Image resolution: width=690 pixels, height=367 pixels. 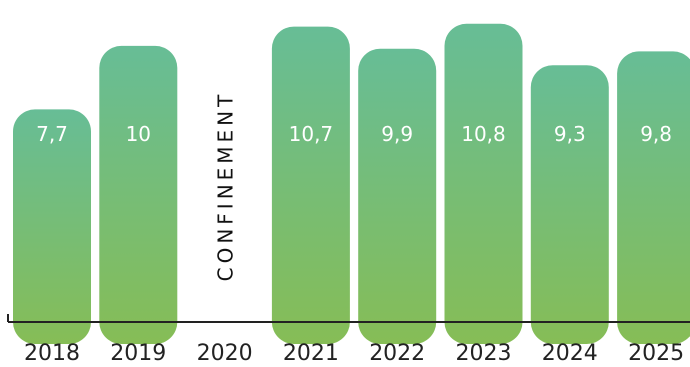 I want to click on bar-value-label-2024: 9,3, so click(x=570, y=134).